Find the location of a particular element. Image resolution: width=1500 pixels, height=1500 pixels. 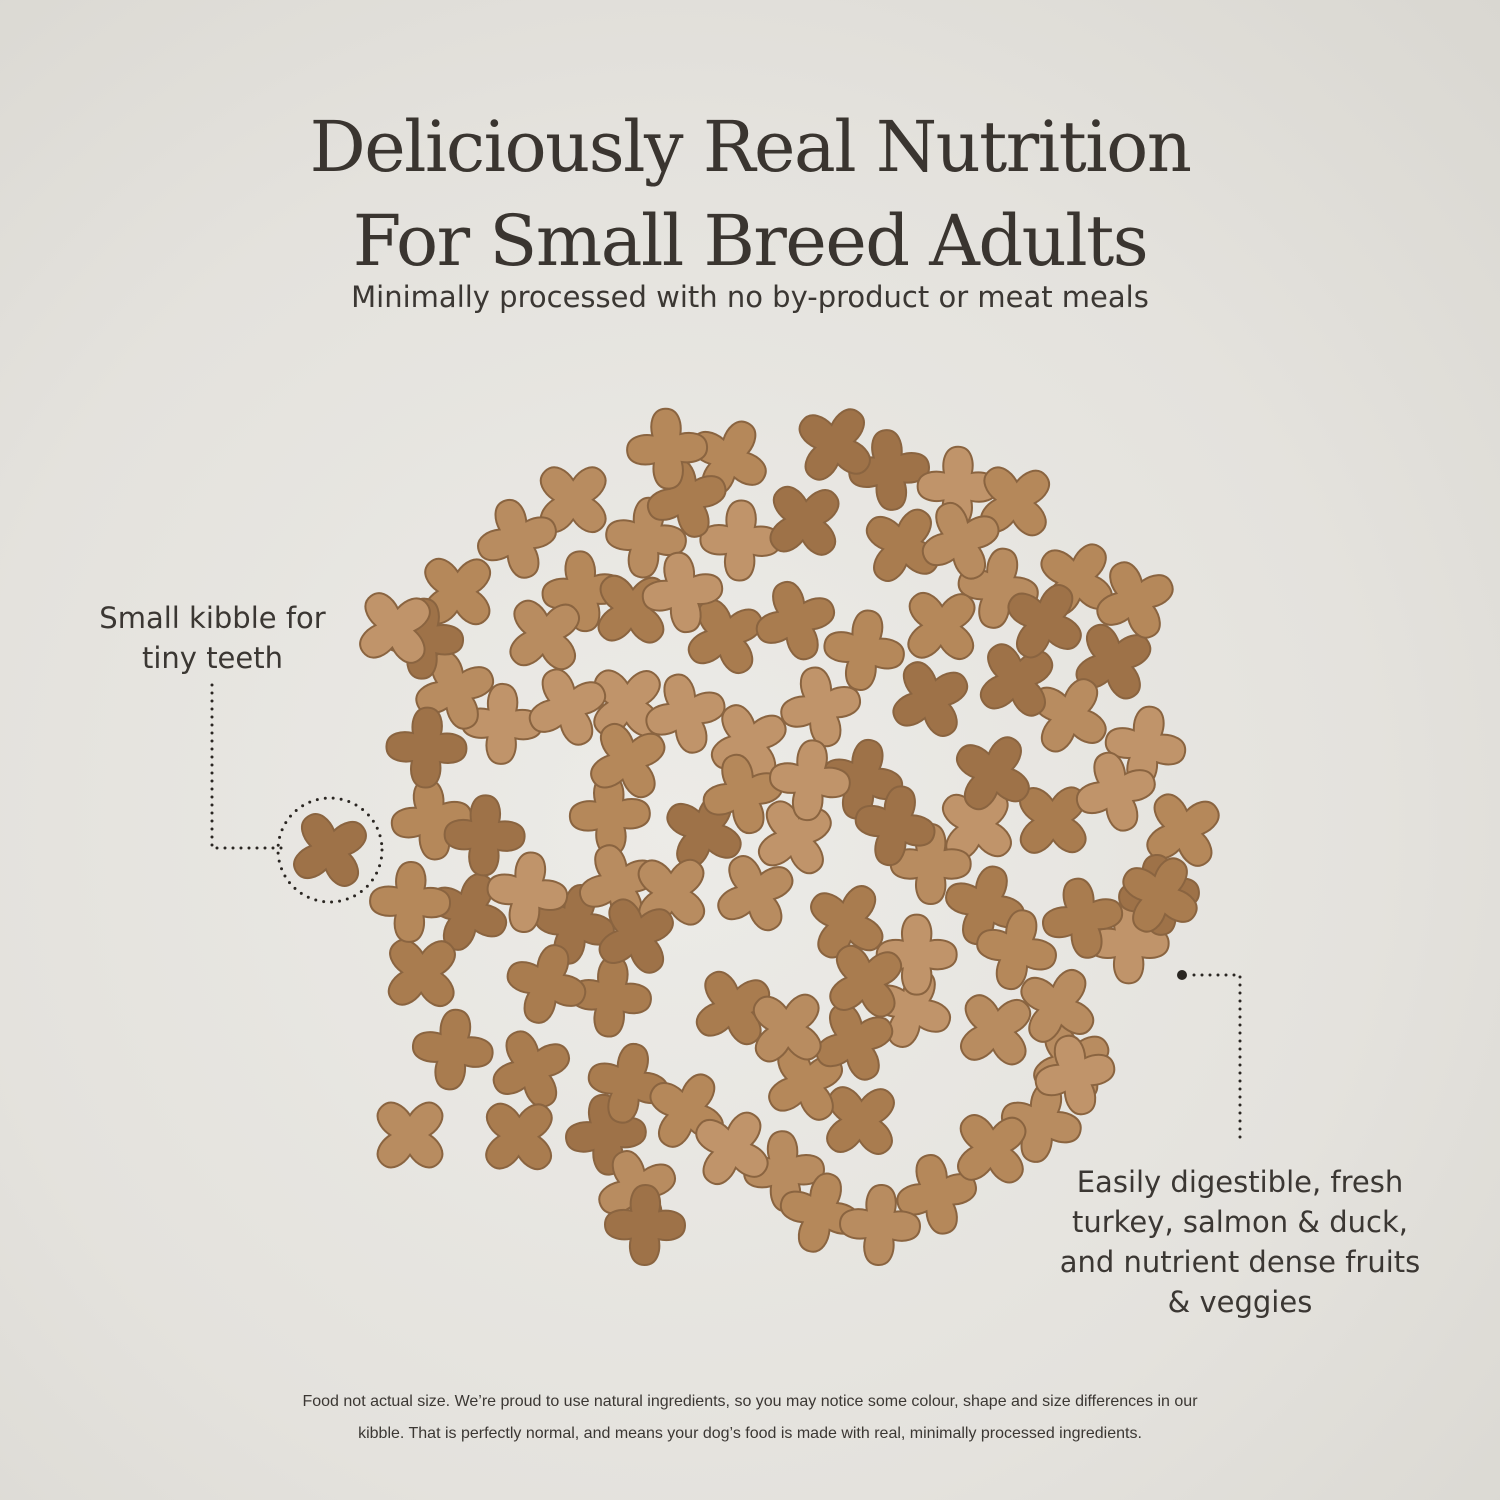

callout-text: tiny teeth is located at coordinates (212, 658).